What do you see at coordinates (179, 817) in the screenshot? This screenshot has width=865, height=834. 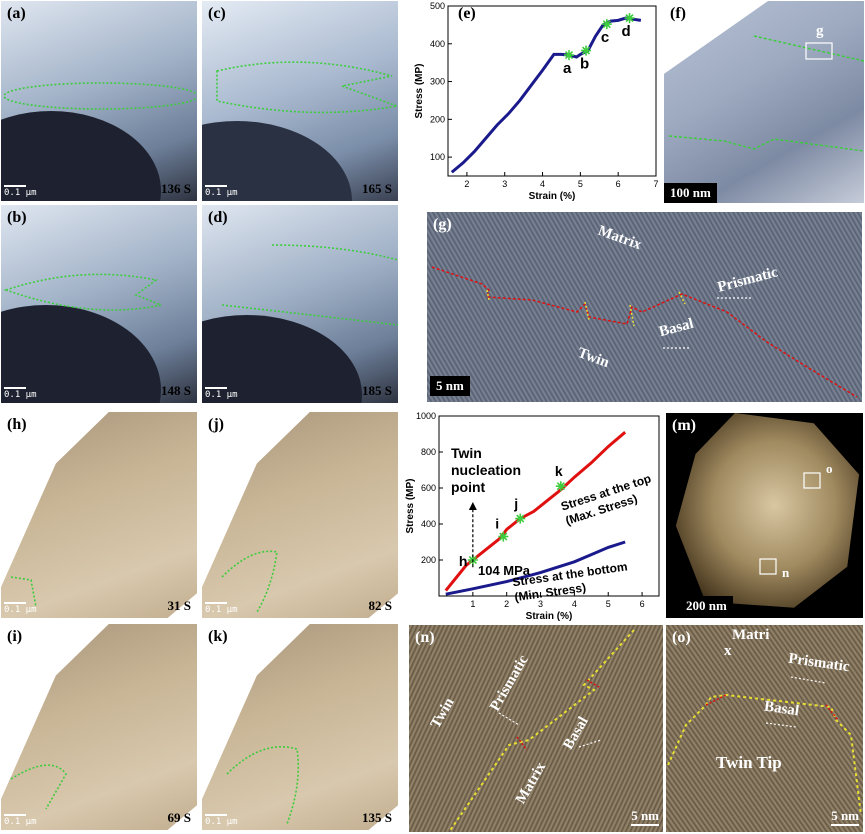 I see `time-label: 69 S` at bounding box center [179, 817].